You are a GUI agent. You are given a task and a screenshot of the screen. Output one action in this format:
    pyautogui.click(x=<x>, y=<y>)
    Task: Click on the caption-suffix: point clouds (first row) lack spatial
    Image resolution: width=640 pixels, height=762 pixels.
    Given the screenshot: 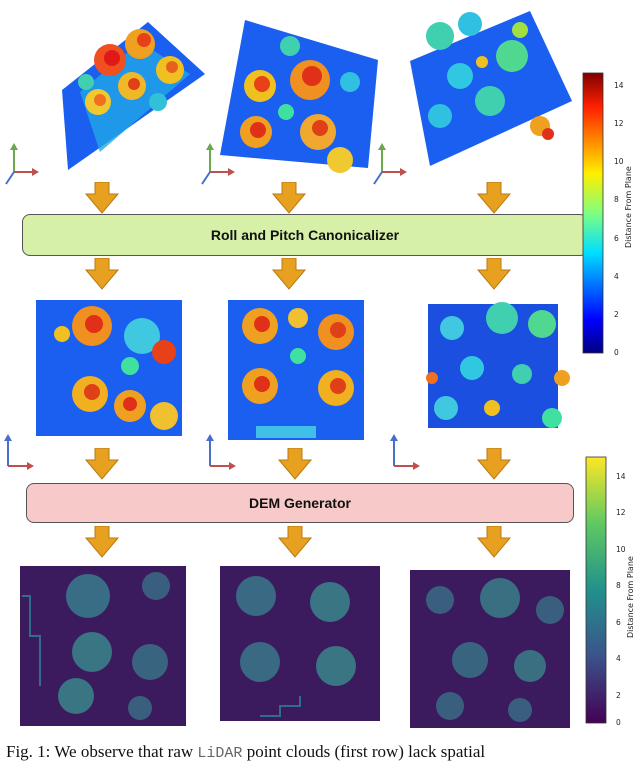 What is the action you would take?
    pyautogui.click(x=364, y=751)
    